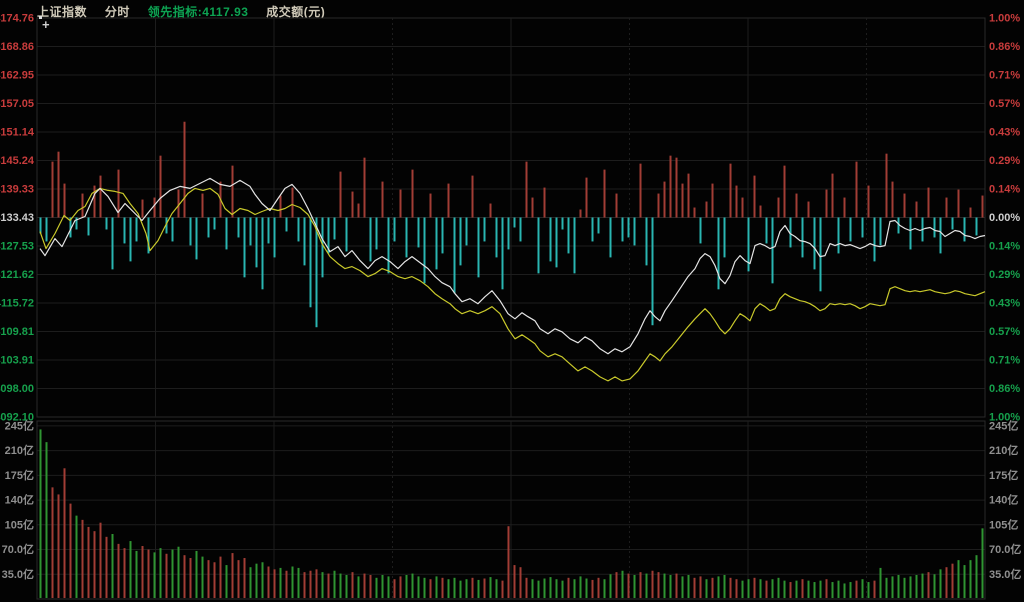 This screenshot has height=602, width=1024. What do you see at coordinates (225, 12) in the screenshot?
I see `leading-indicator-value: 4117.93` at bounding box center [225, 12].